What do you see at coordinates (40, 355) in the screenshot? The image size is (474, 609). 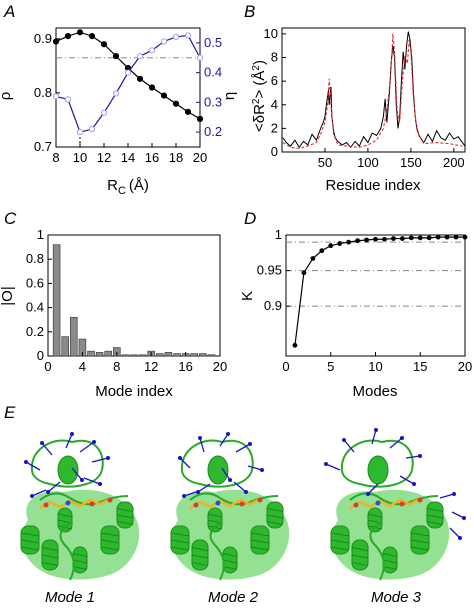 I see `panel-c-ytick-label: 0` at bounding box center [40, 355].